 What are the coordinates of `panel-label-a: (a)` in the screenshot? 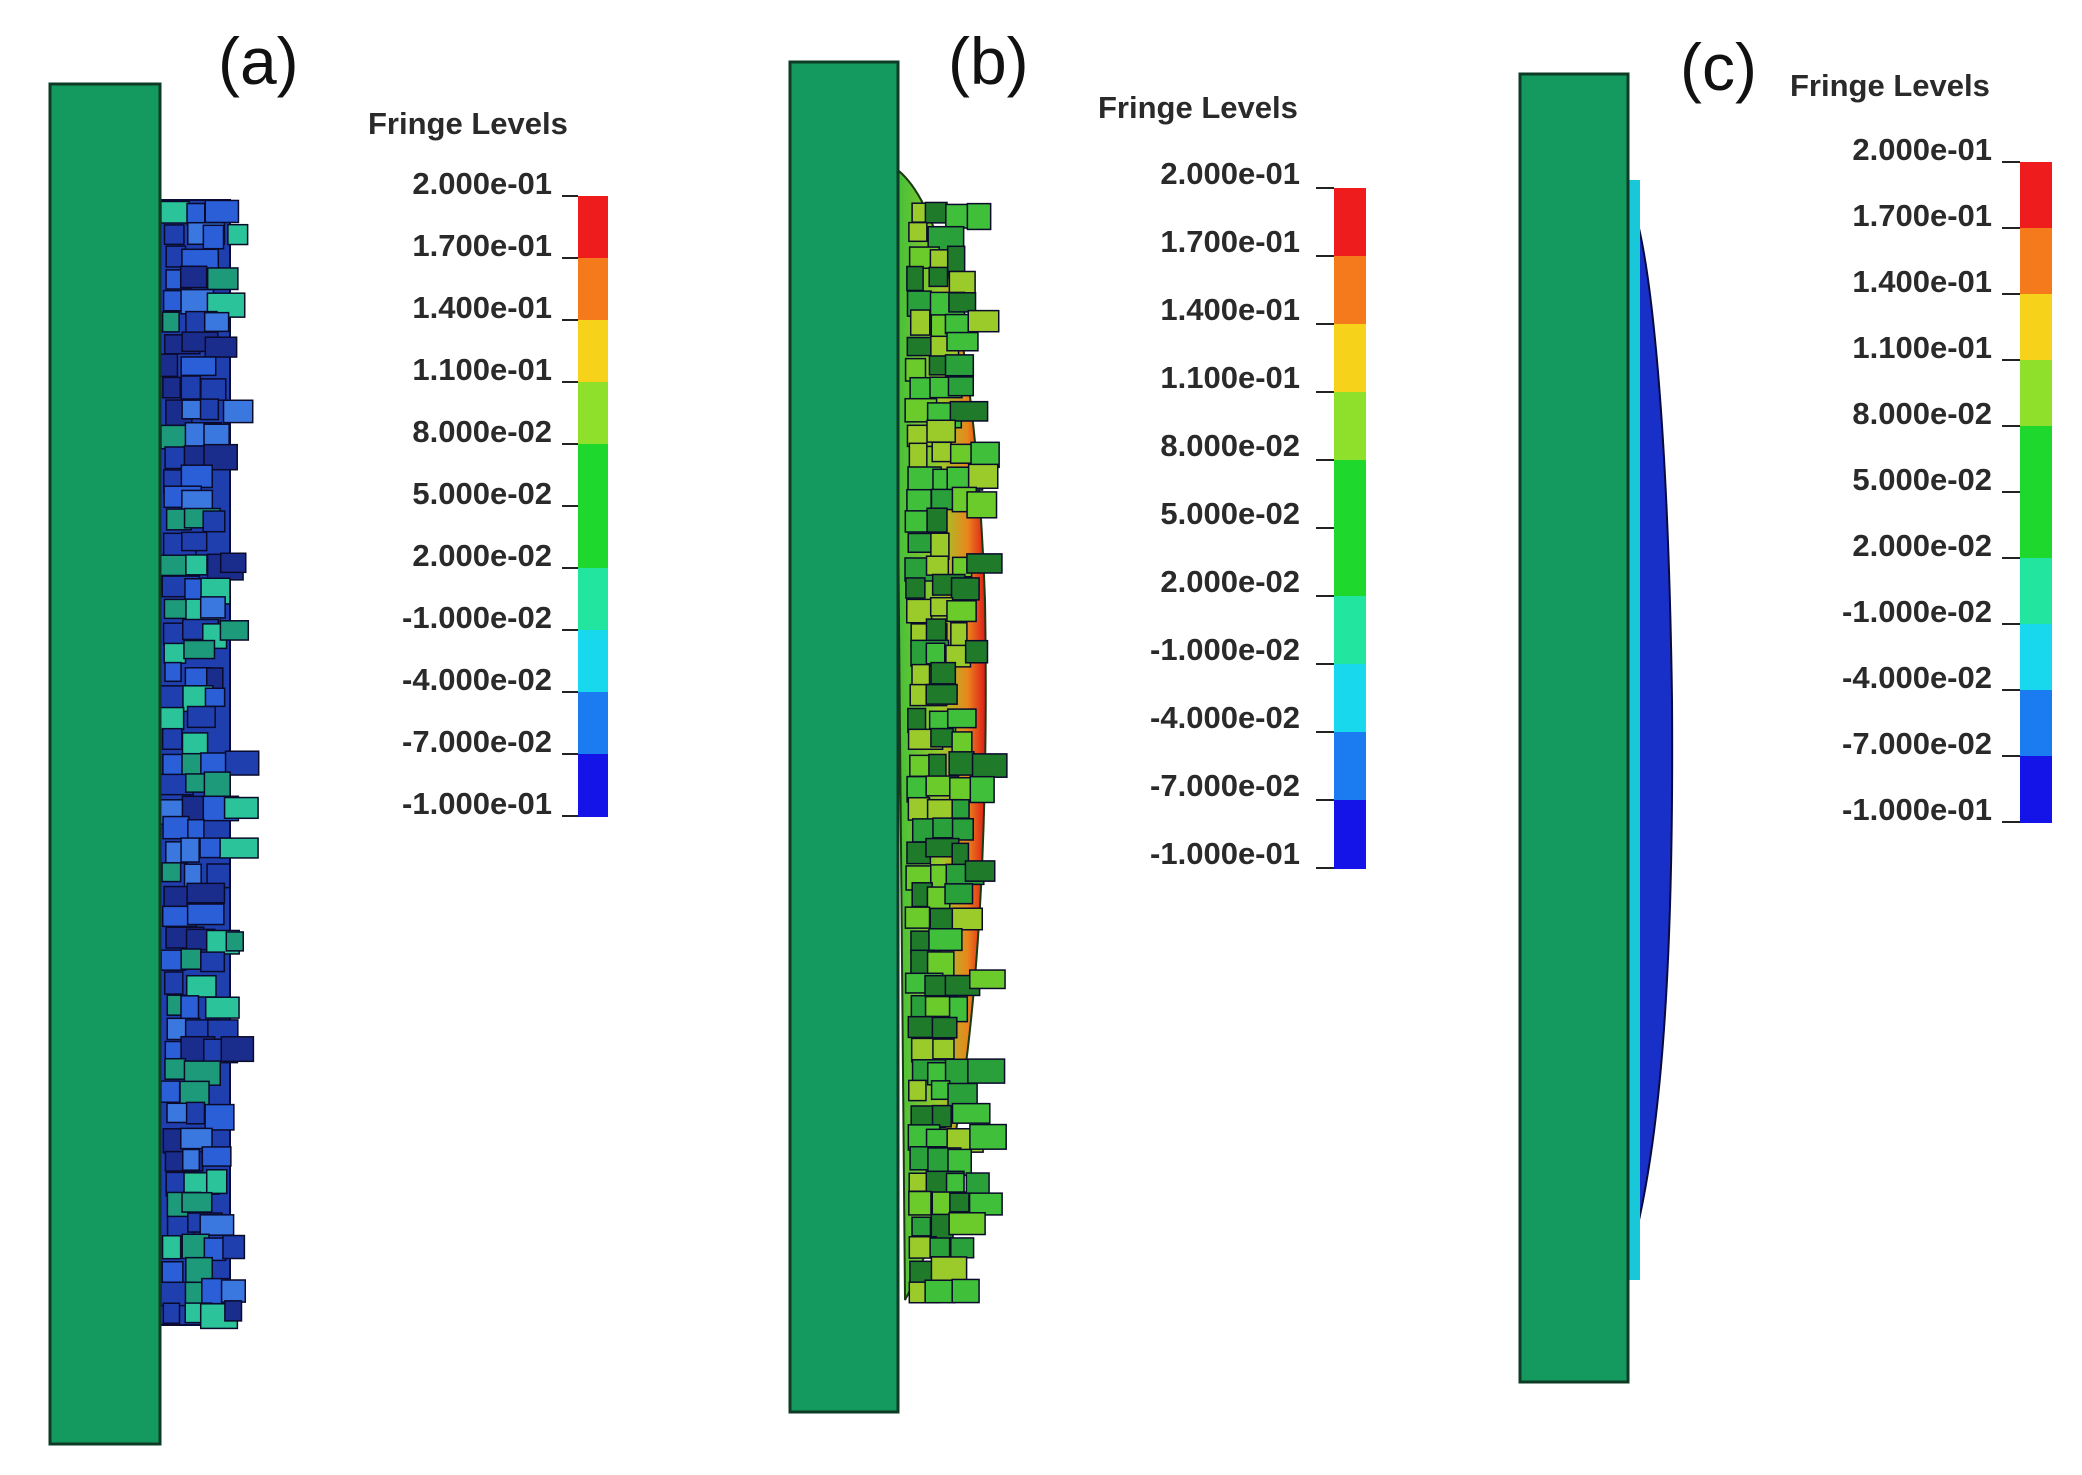 It's located at (258, 61).